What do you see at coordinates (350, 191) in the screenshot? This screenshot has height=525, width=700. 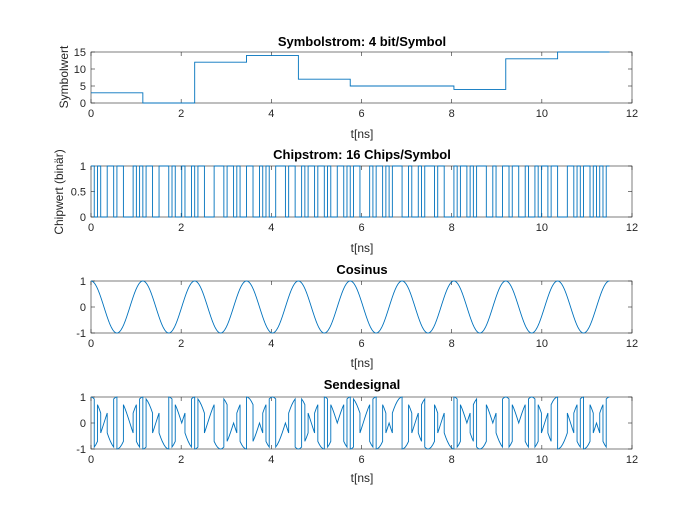 I see `series-line-chipwert` at bounding box center [350, 191].